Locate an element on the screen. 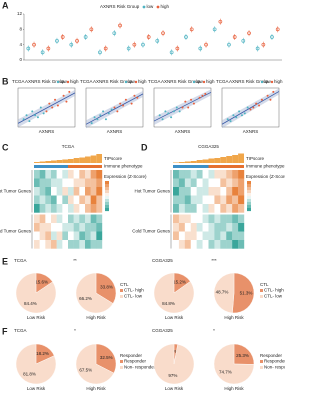  slice-label: 25.3% is located at coordinates (242, 355).